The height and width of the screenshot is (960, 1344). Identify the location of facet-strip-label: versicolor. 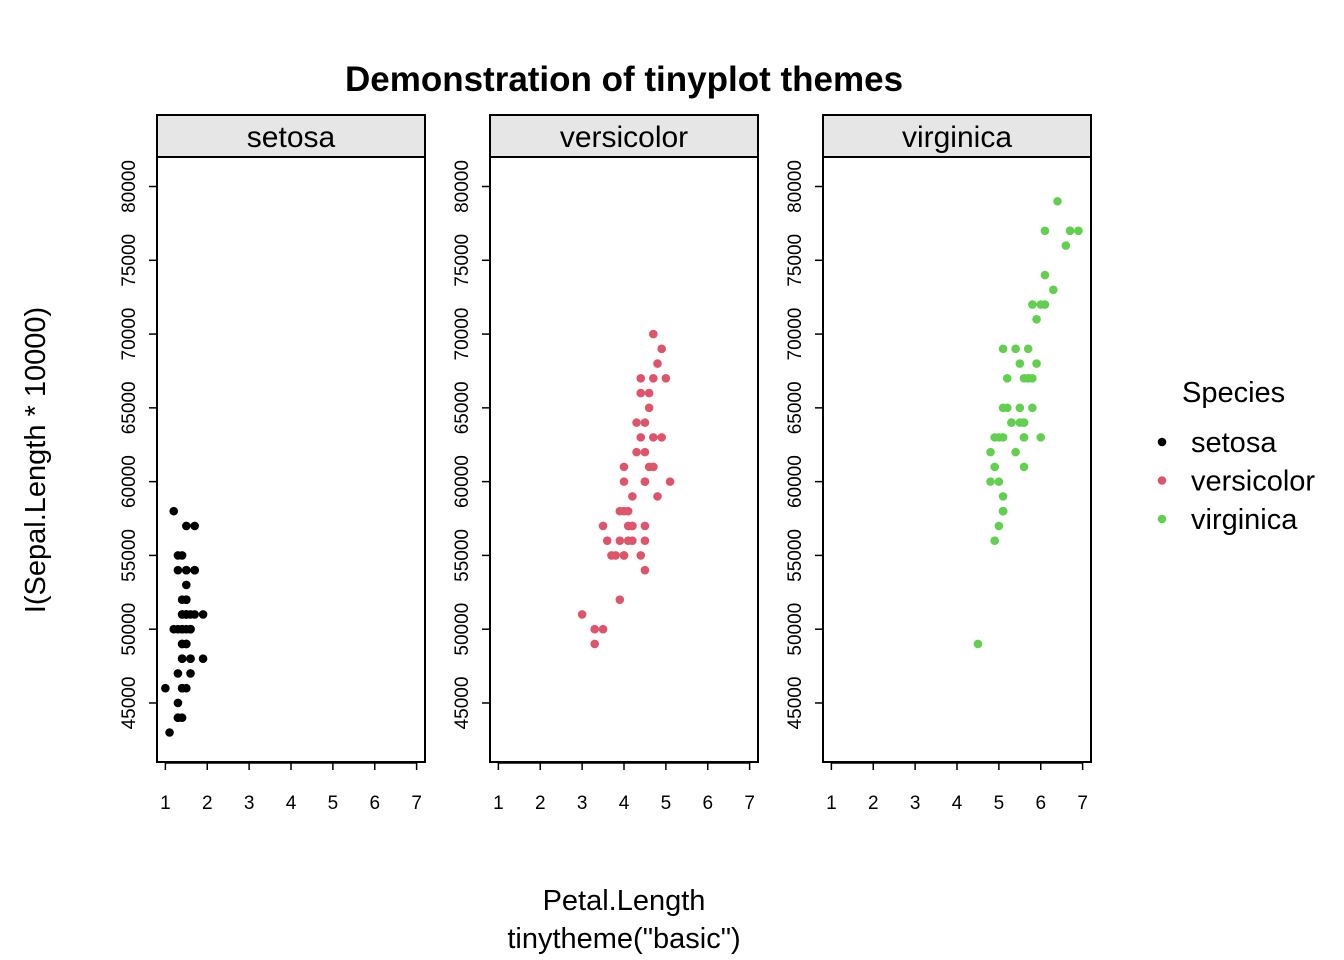
(624, 137).